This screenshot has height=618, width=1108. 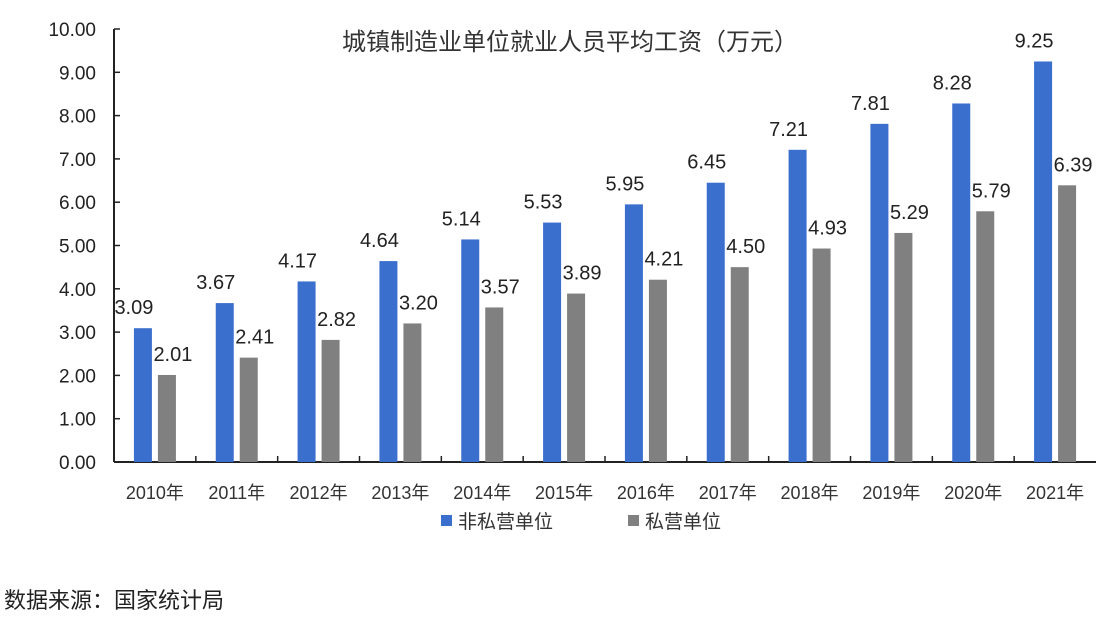 What do you see at coordinates (1073, 165) in the screenshot?
I see `data-label: 6.39` at bounding box center [1073, 165].